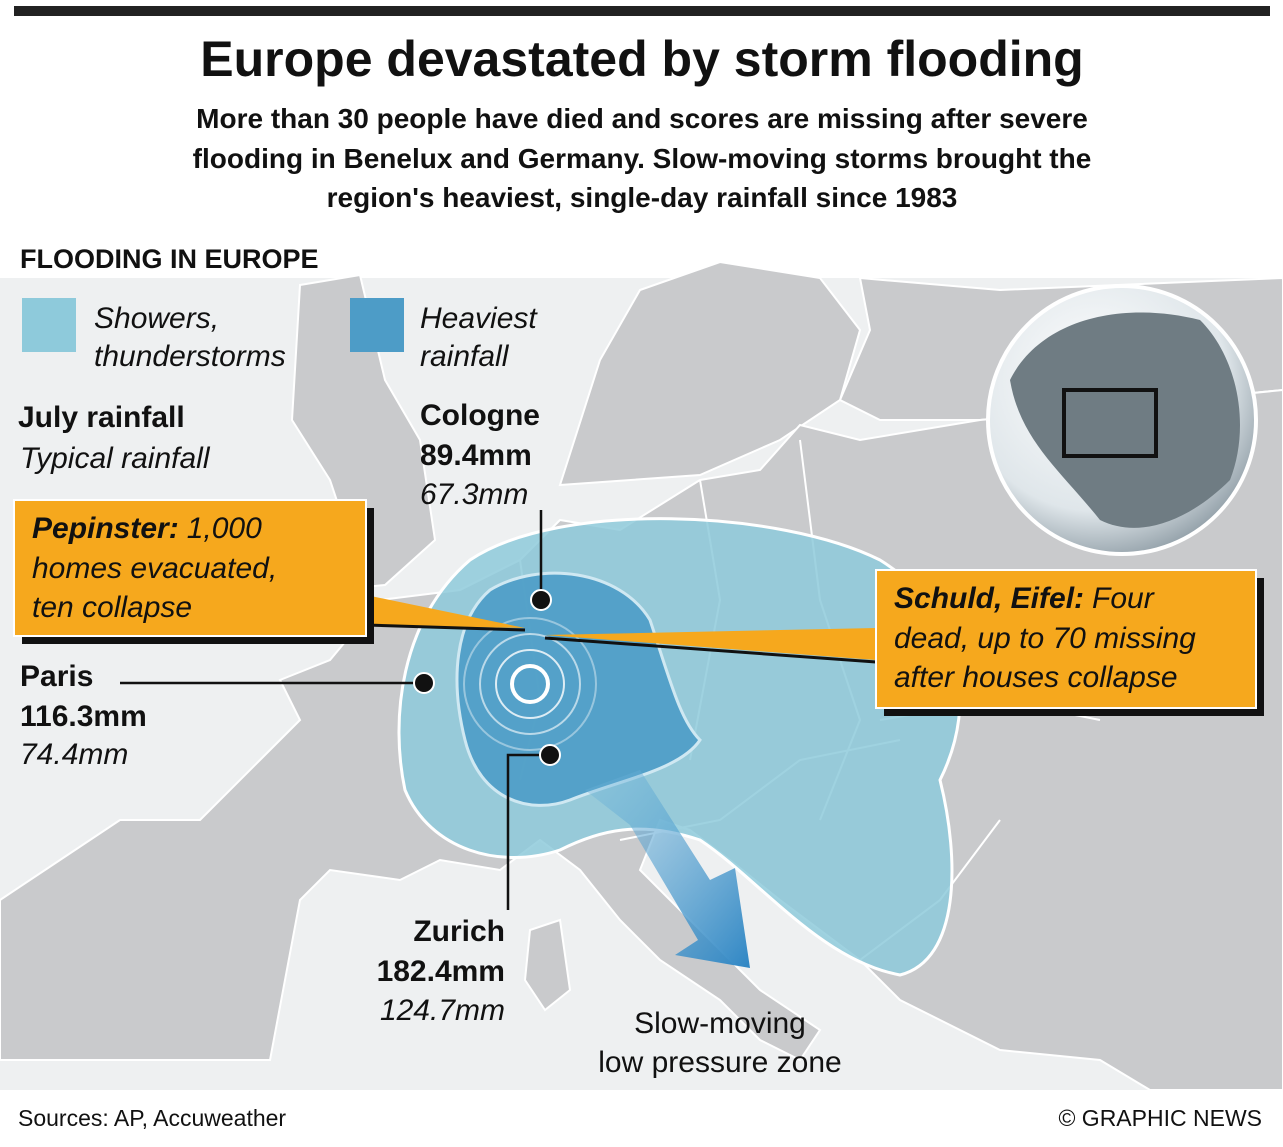 This screenshot has height=1147, width=1283. What do you see at coordinates (989, 598) in the screenshot?
I see `callout-place: Schuld, Eifel:` at bounding box center [989, 598].